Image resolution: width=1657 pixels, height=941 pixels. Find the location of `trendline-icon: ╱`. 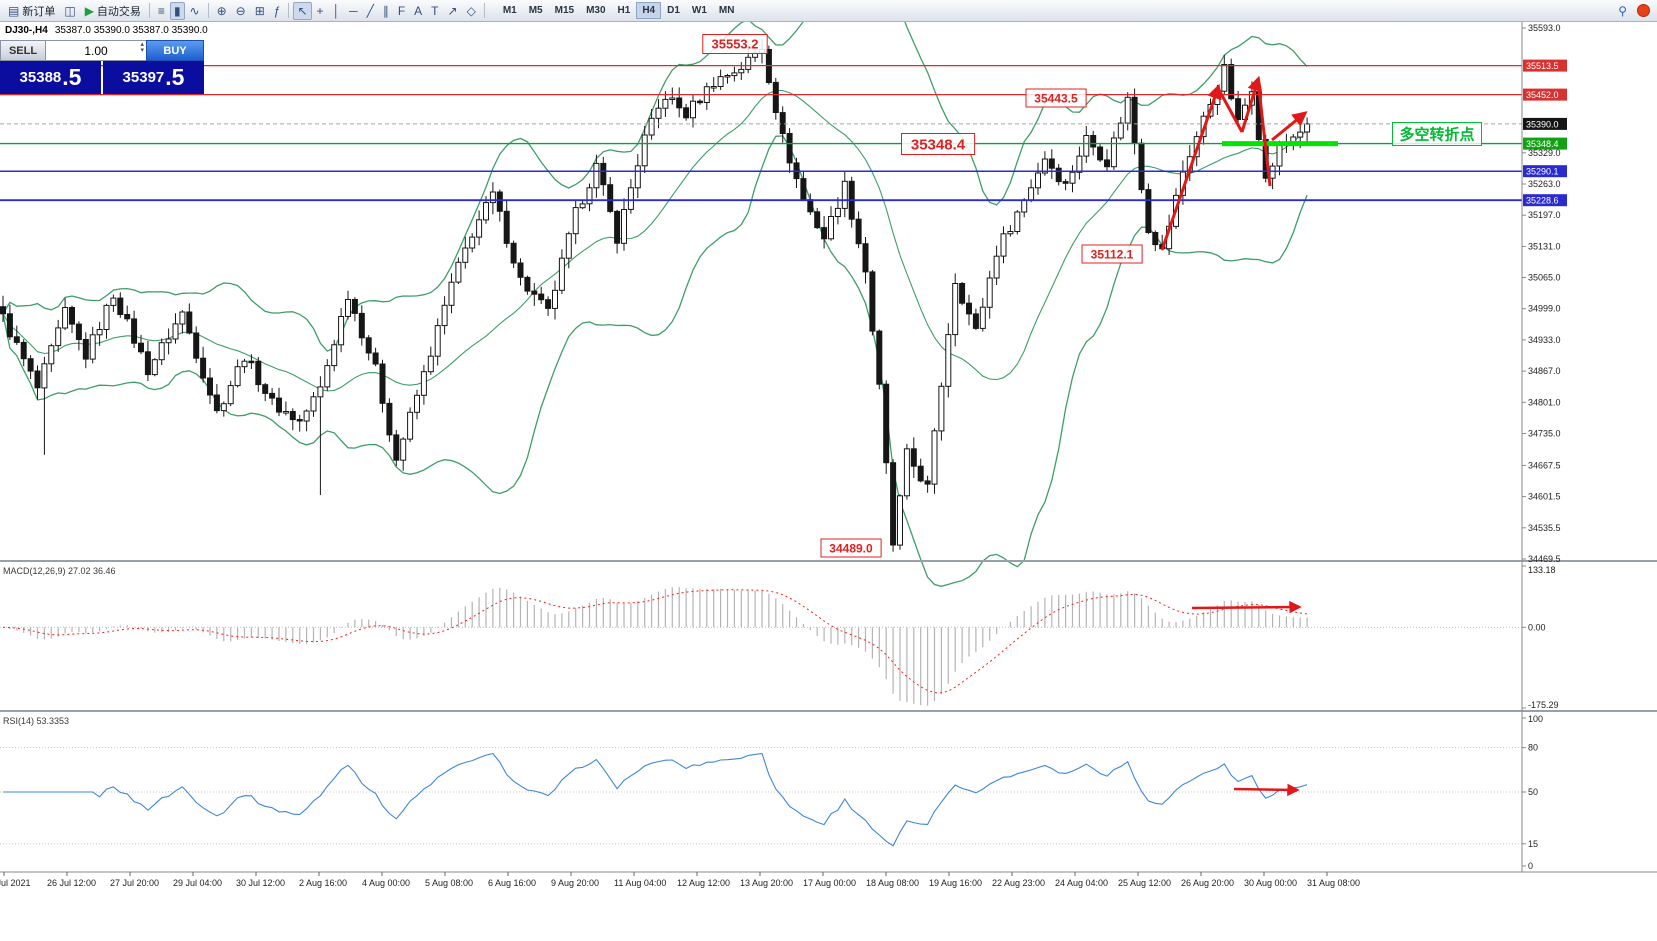

trendline-icon: ╱ is located at coordinates (370, 10).